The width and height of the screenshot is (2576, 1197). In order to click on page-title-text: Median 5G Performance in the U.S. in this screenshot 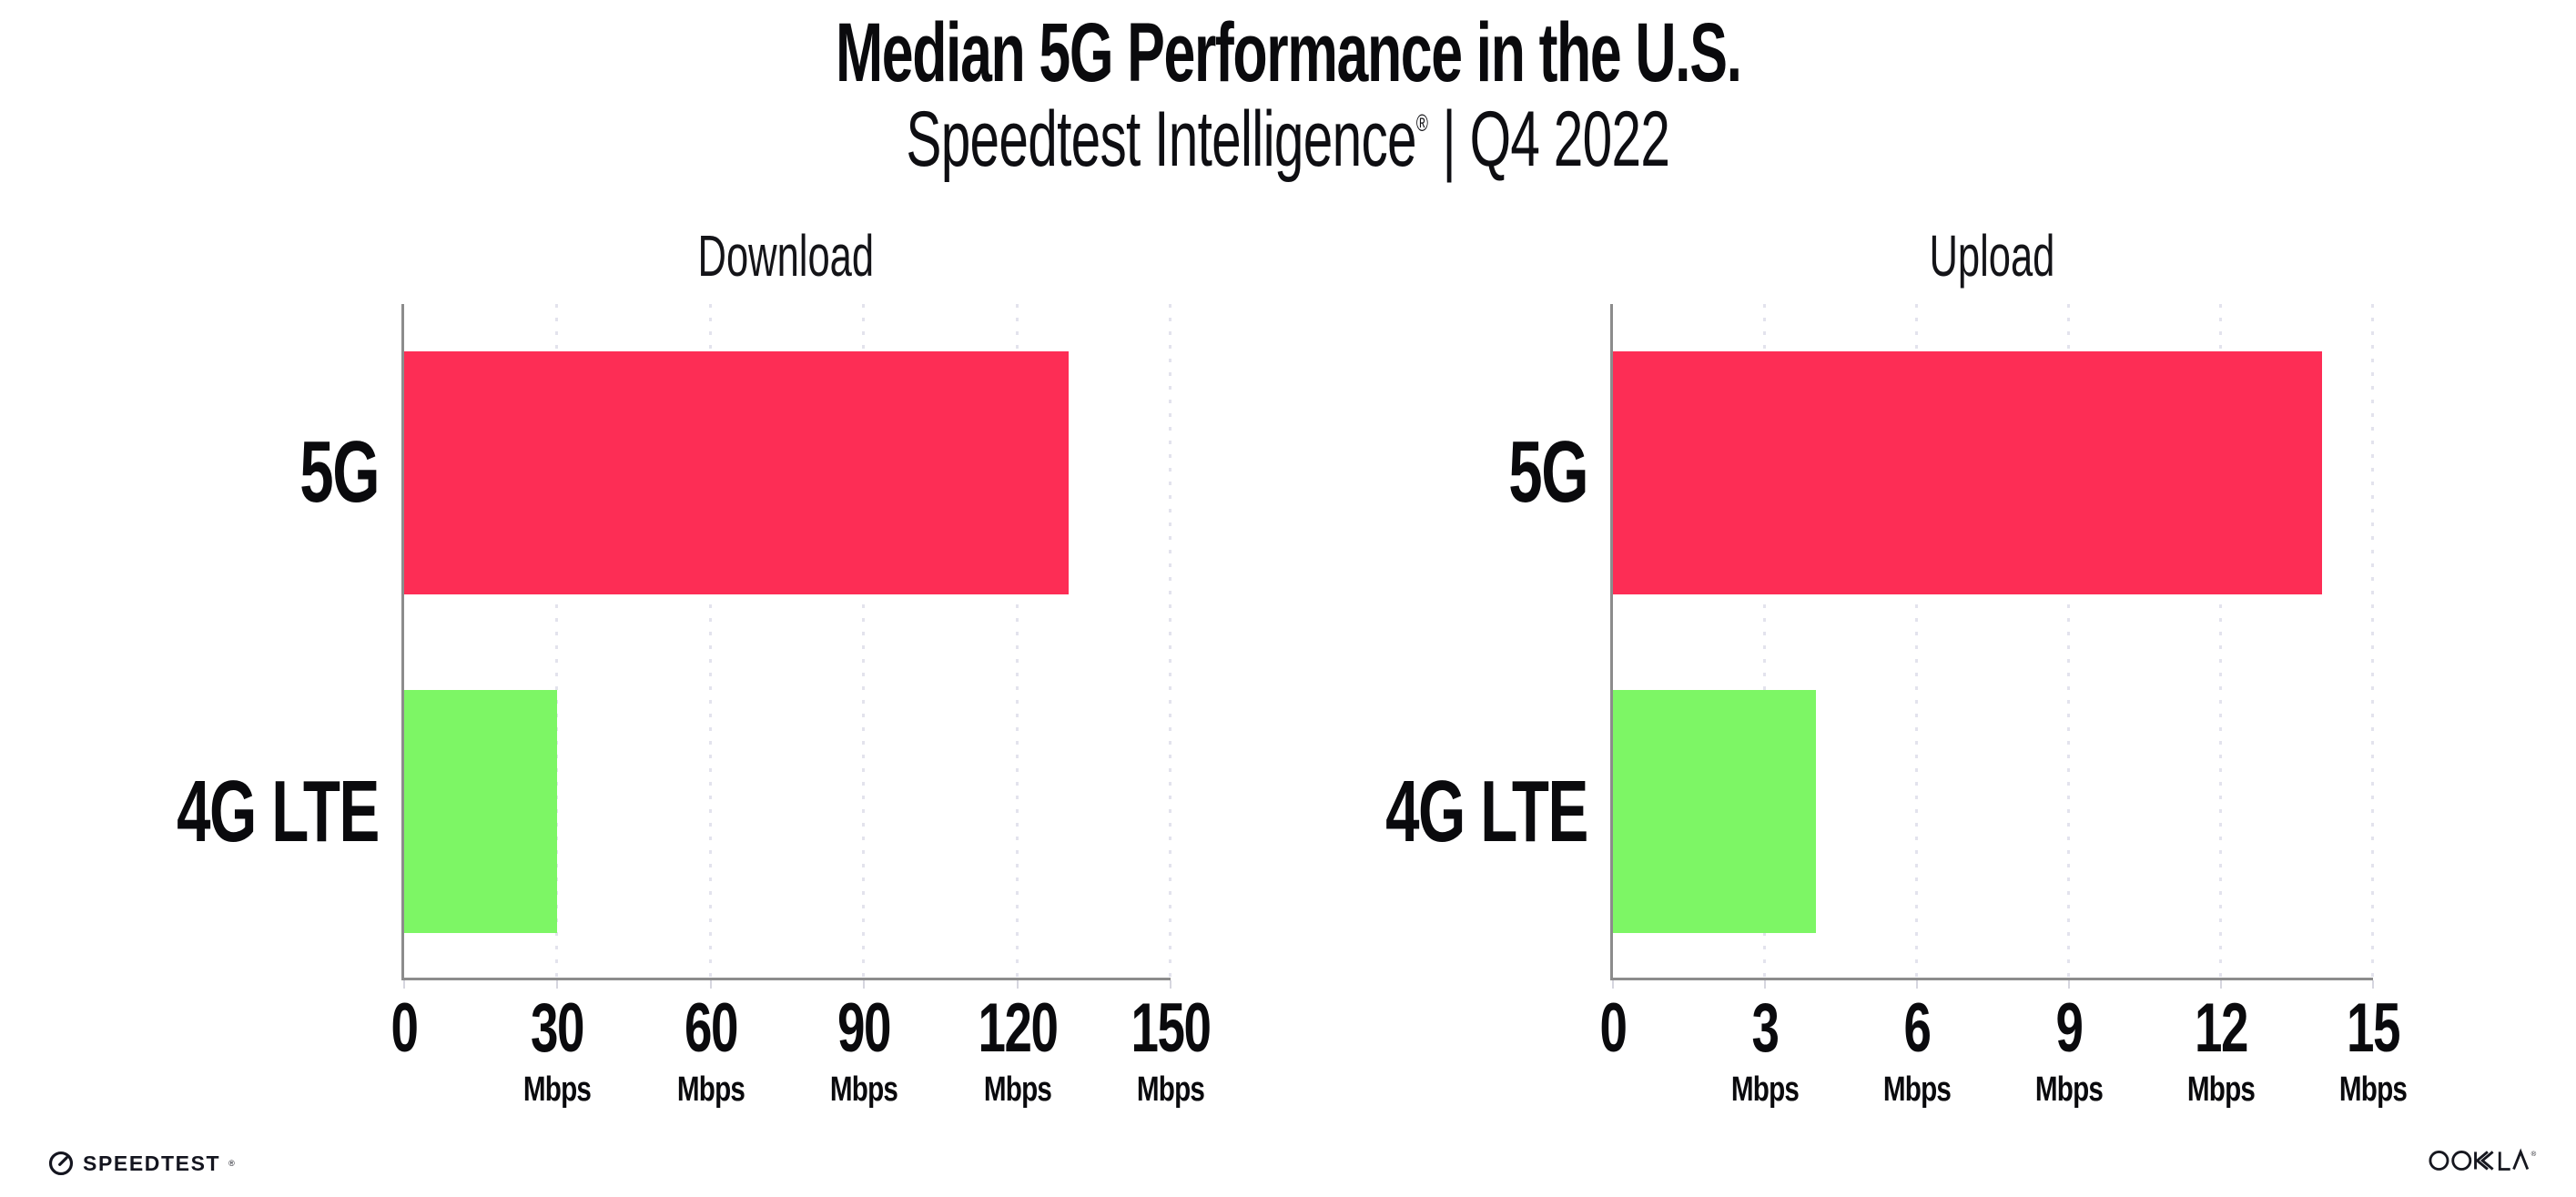, I will do `click(1288, 53)`.